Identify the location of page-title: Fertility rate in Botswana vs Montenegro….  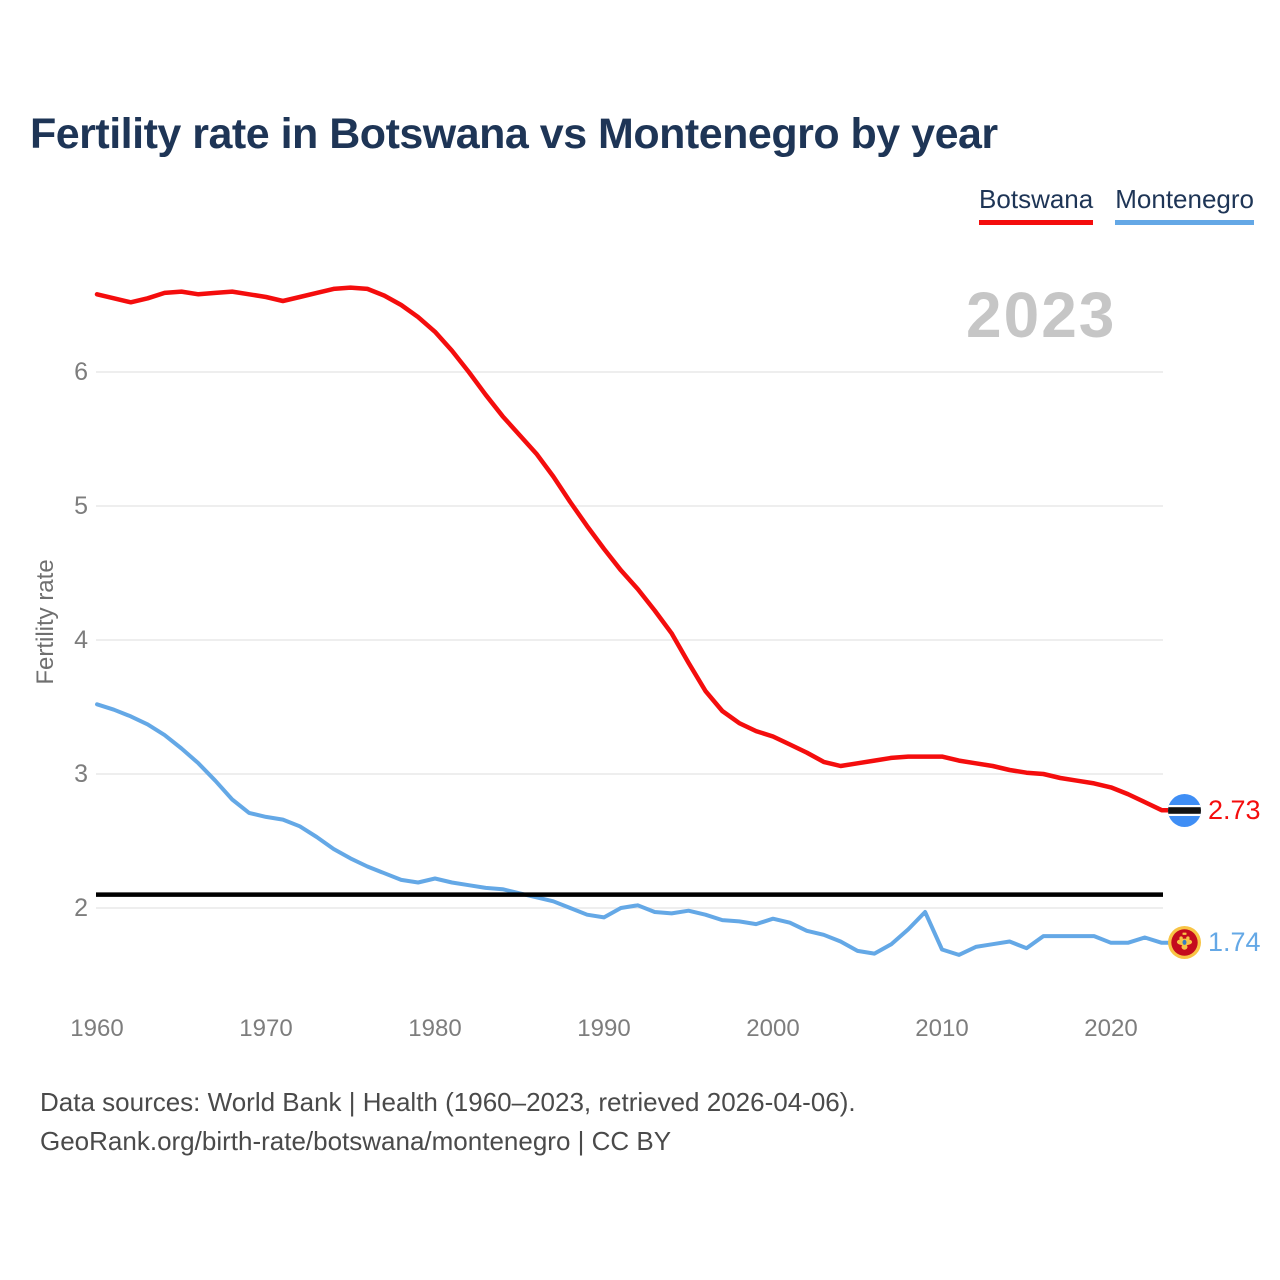
(514, 134).